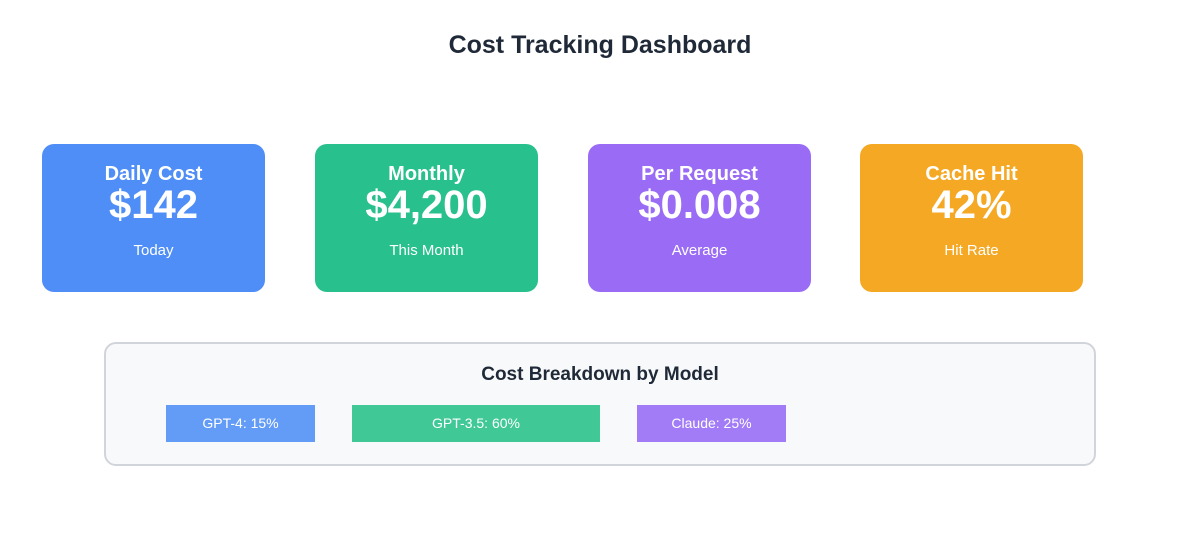 The height and width of the screenshot is (536, 1200). I want to click on card-value: $142, so click(153, 205).